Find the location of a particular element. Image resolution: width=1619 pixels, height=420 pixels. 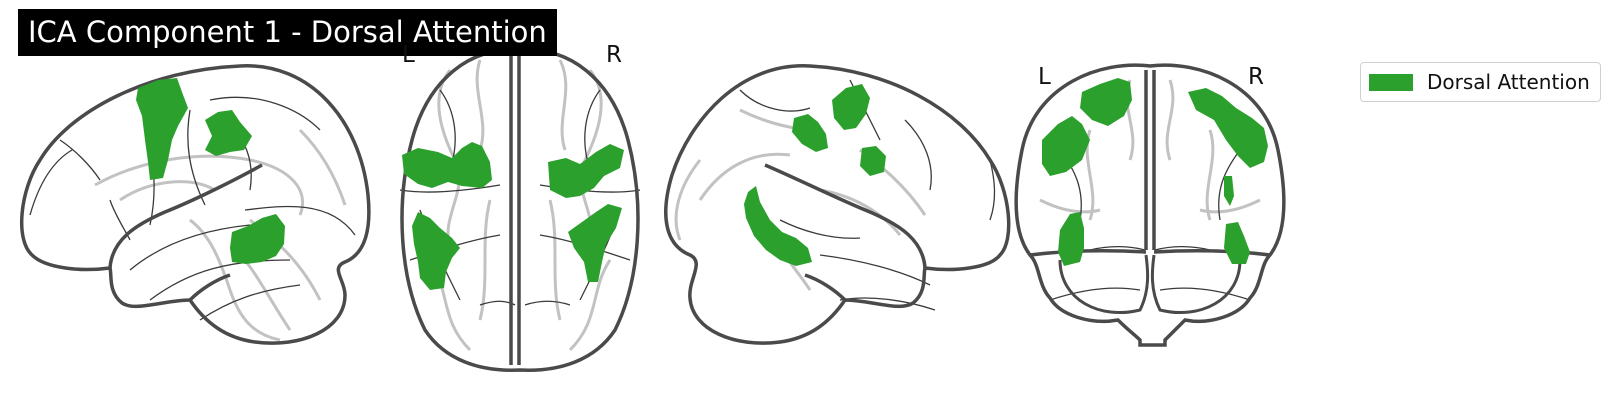

coronal-view is located at coordinates (1150, 205).